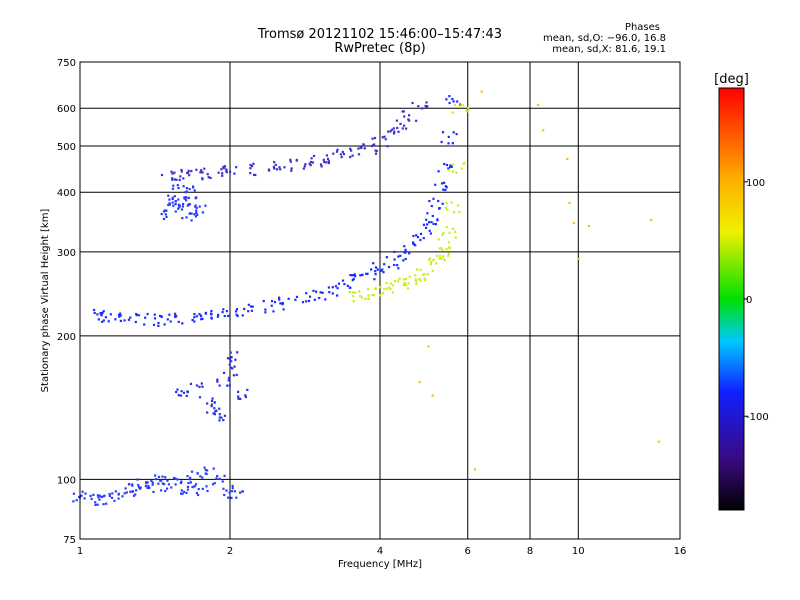 This screenshot has height=600, width=800. I want to click on y-tick-label: 75, so click(69, 540).